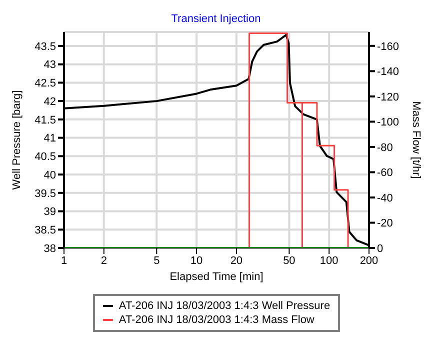  I want to click on x-tick-label: 10, so click(196, 260).